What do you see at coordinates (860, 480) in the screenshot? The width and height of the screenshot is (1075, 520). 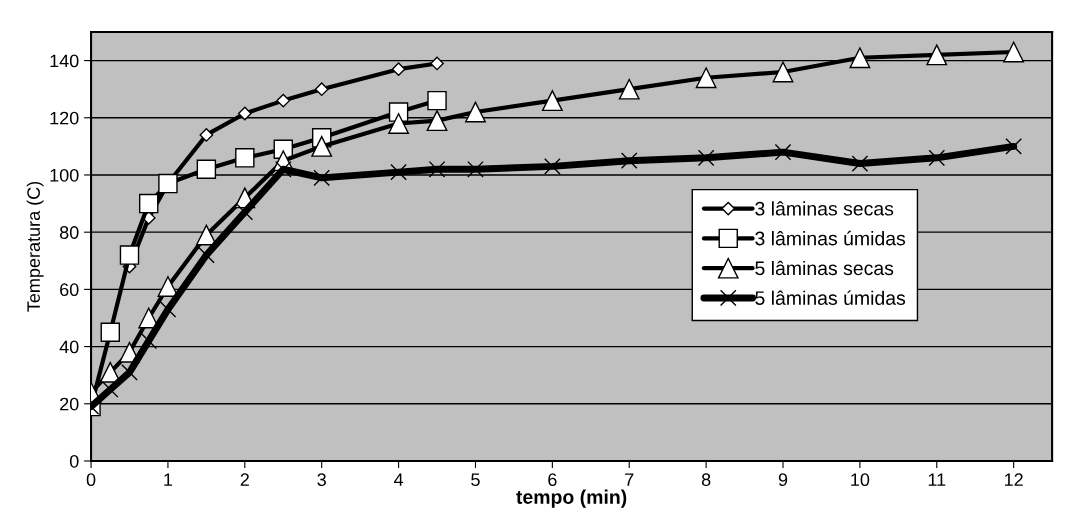 I see `x-tick-label: 10` at bounding box center [860, 480].